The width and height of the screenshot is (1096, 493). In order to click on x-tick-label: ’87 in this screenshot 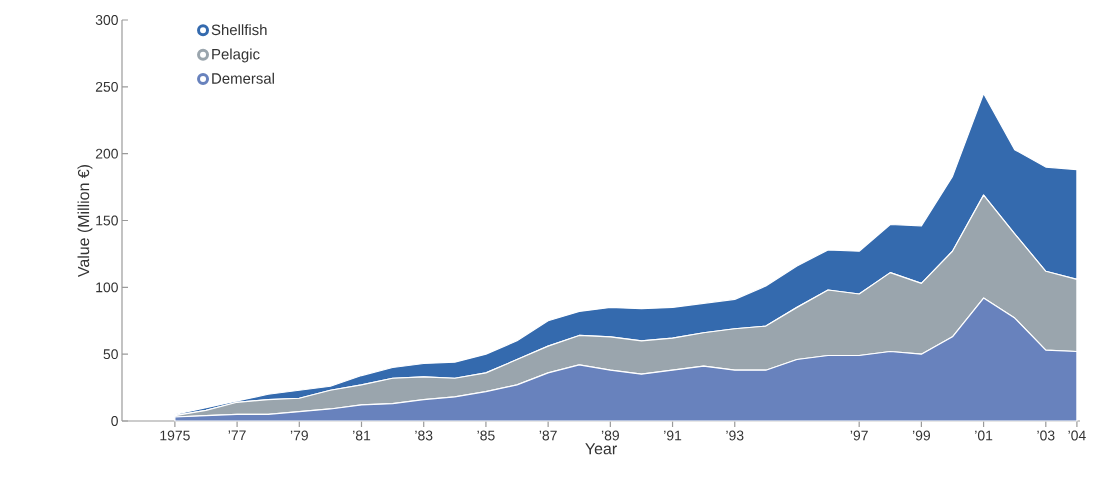, I will do `click(548, 435)`.